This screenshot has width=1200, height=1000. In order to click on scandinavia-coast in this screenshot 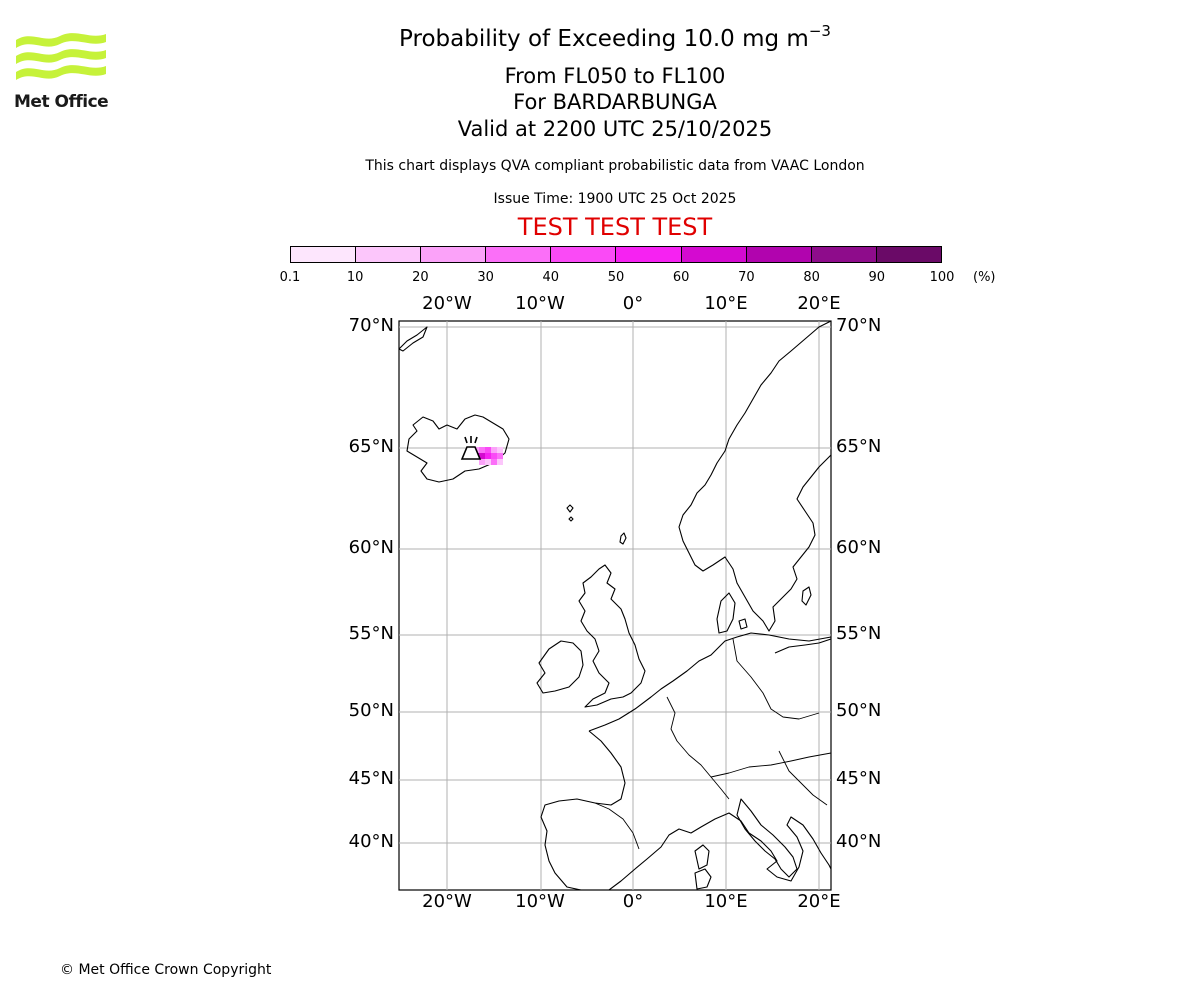, I will do `click(755, 476)`.